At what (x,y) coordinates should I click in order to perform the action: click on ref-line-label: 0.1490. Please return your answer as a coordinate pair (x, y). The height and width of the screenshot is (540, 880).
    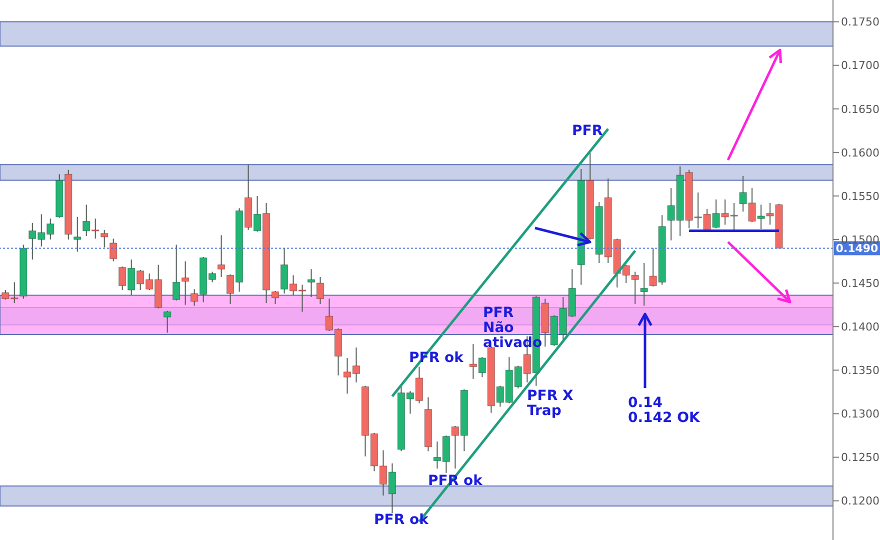
    Looking at the image, I should click on (857, 249).